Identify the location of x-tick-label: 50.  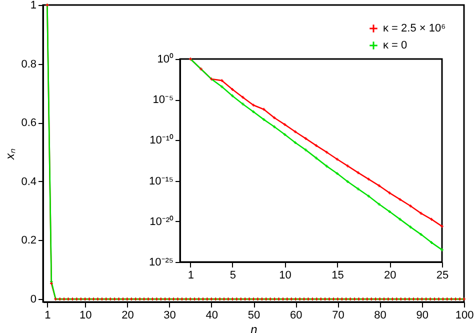
(254, 316).